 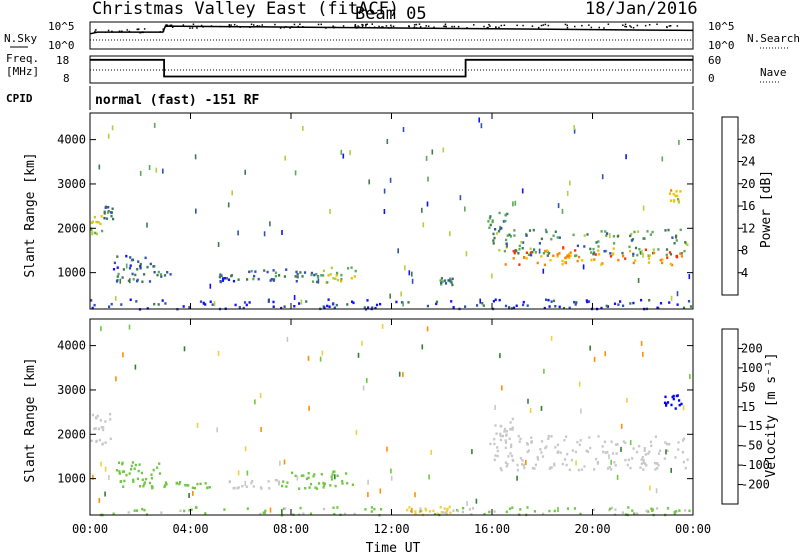 What do you see at coordinates (62, 60) in the screenshot?
I see `freq-tick-top: 18` at bounding box center [62, 60].